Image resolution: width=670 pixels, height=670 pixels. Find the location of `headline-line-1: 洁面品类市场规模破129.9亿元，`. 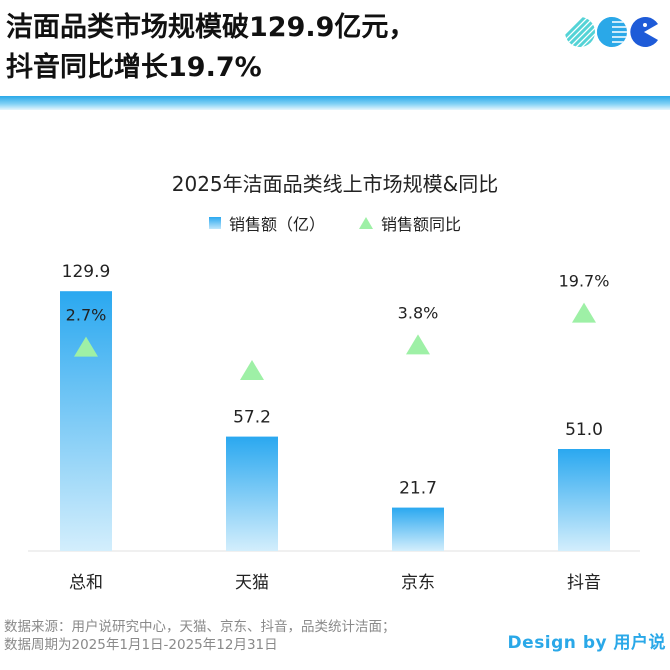

headline-line-1: 洁面品类市场规模破129.9亿元， is located at coordinates (211, 27).